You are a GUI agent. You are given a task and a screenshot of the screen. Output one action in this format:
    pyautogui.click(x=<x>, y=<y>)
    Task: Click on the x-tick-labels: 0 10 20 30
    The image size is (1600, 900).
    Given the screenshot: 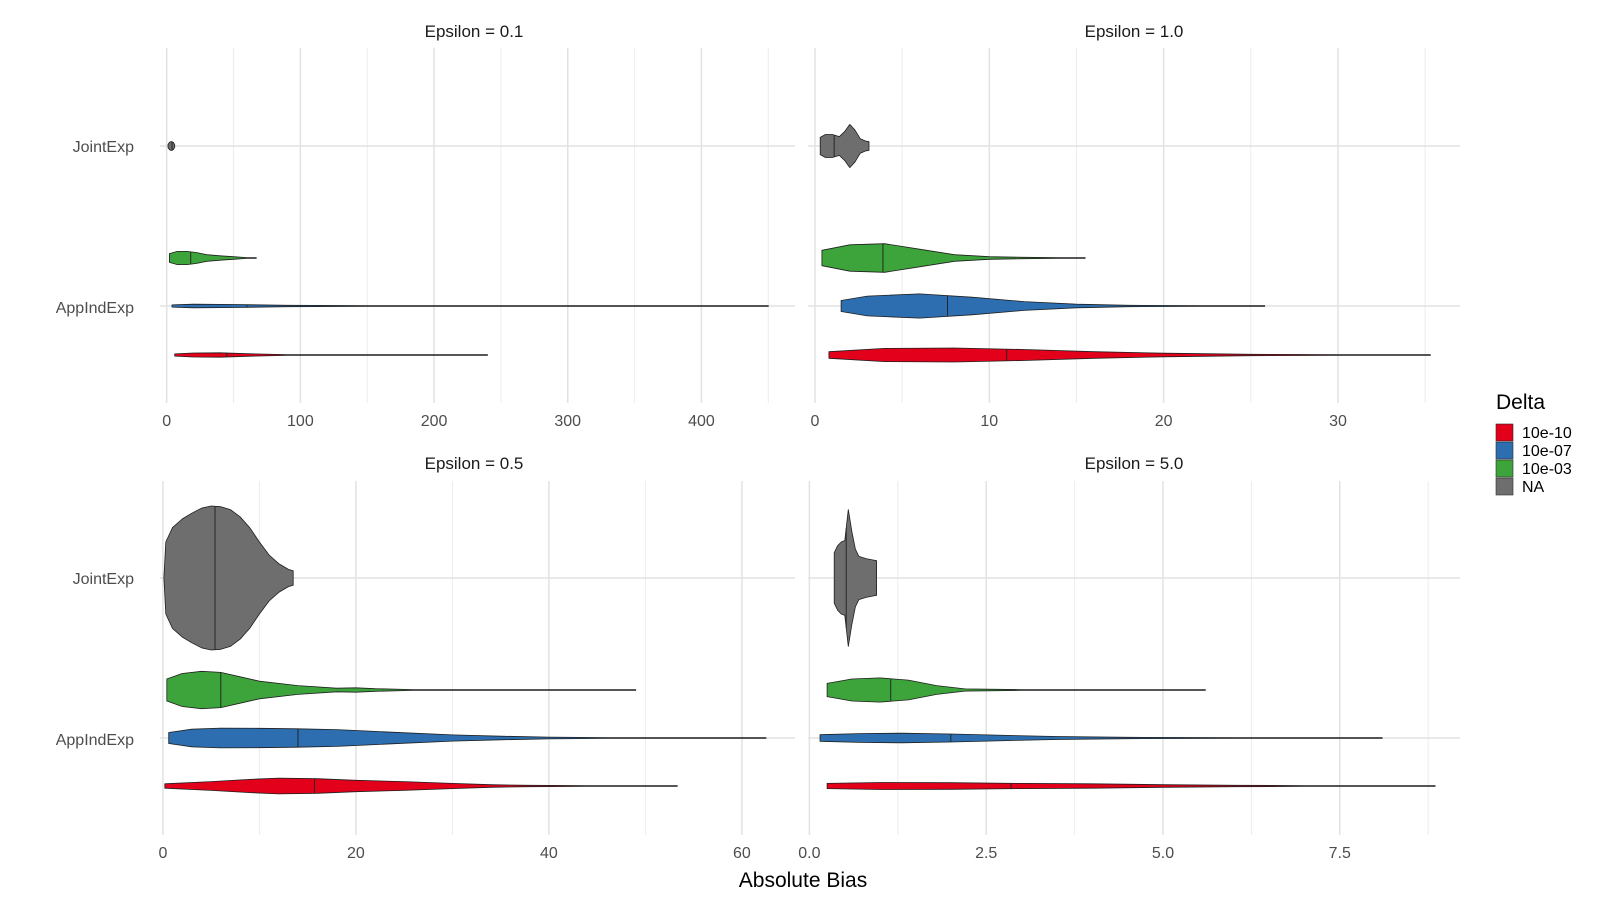 What is the action you would take?
    pyautogui.click(x=1079, y=421)
    